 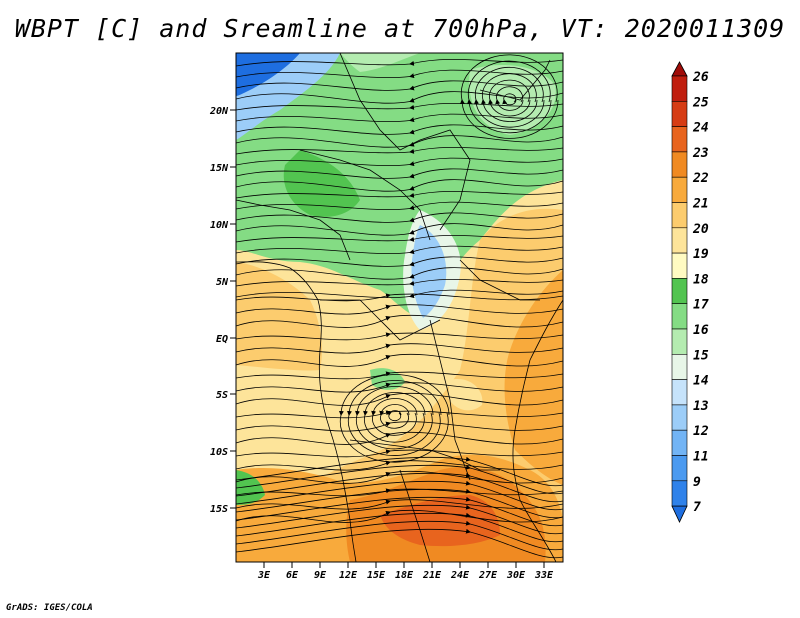 I want to click on field-yellow-se, so click(x=465, y=395).